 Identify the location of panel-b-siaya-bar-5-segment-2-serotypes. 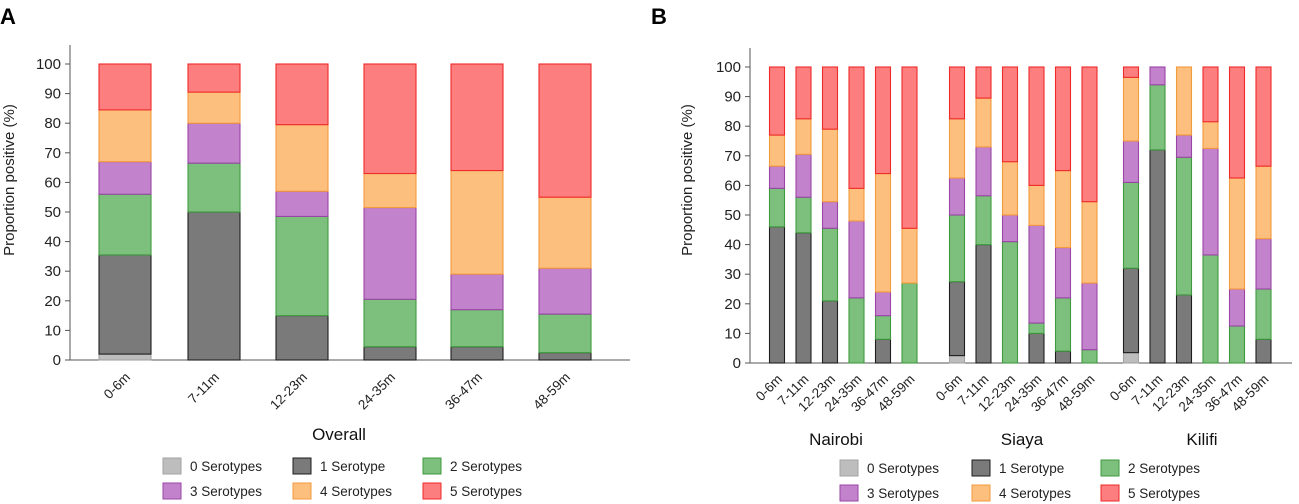
(1089, 356).